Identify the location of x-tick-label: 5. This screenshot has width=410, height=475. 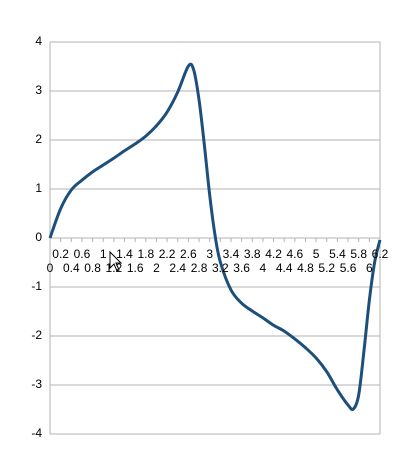
(316, 254).